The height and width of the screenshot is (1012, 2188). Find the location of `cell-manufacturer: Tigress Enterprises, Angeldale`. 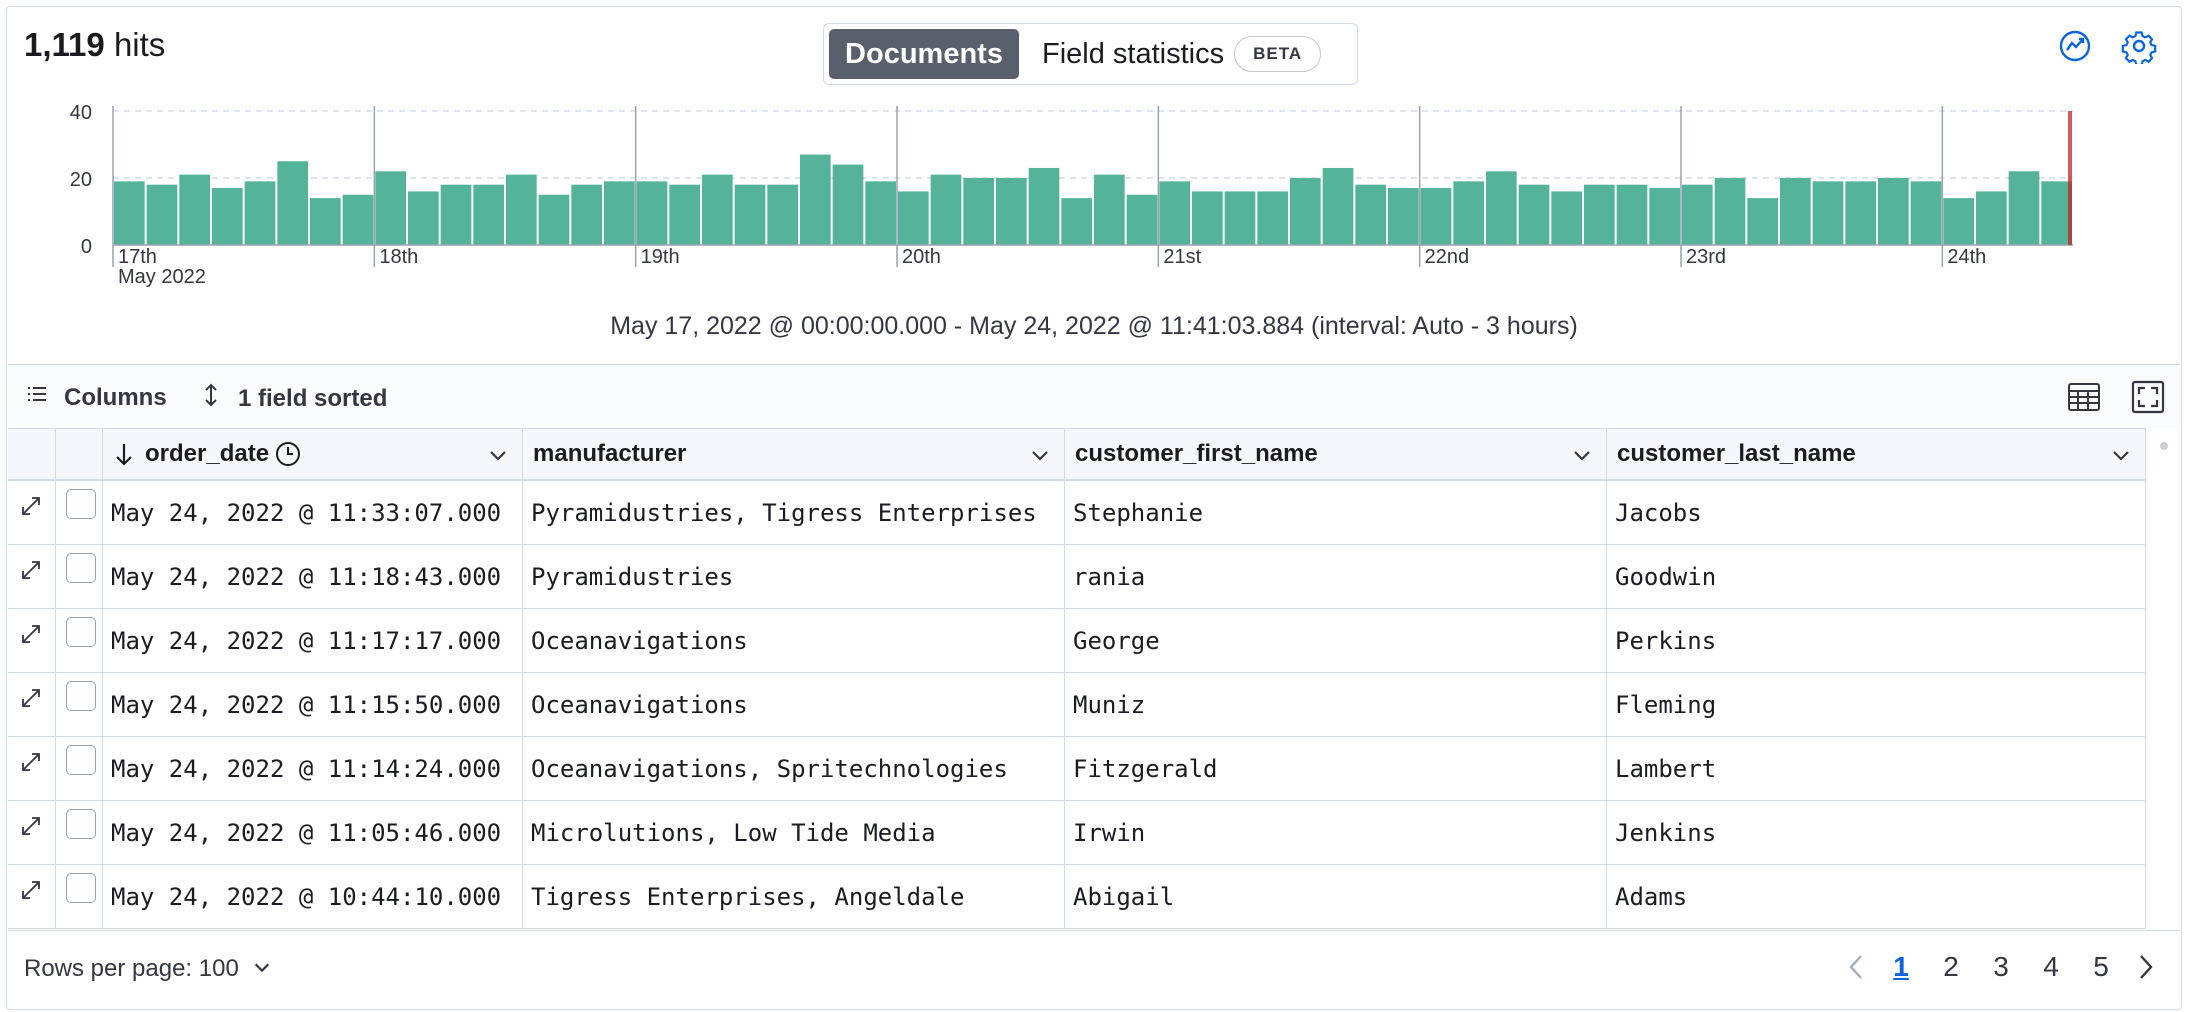

cell-manufacturer: Tigress Enterprises, Angeldale is located at coordinates (794, 896).